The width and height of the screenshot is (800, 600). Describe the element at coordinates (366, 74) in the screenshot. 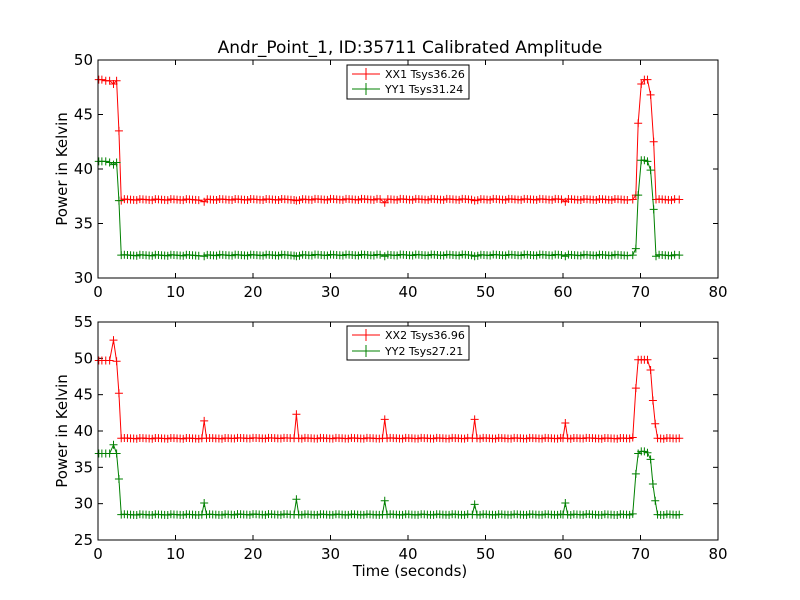

I see `legend-marker-xx1` at that location.